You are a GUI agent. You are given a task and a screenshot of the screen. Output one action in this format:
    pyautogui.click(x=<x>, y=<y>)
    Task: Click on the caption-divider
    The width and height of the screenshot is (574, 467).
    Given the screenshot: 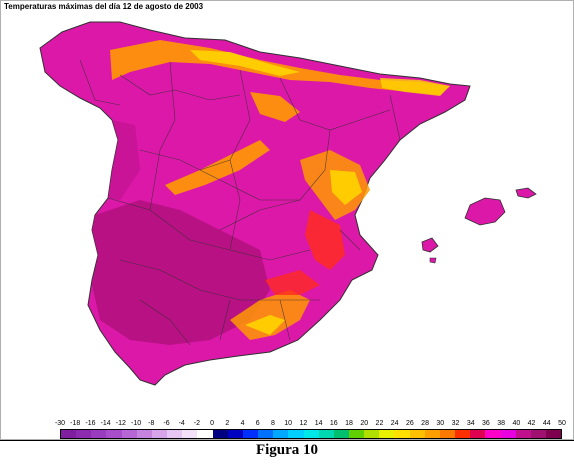 What is the action you would take?
    pyautogui.click(x=287, y=440)
    